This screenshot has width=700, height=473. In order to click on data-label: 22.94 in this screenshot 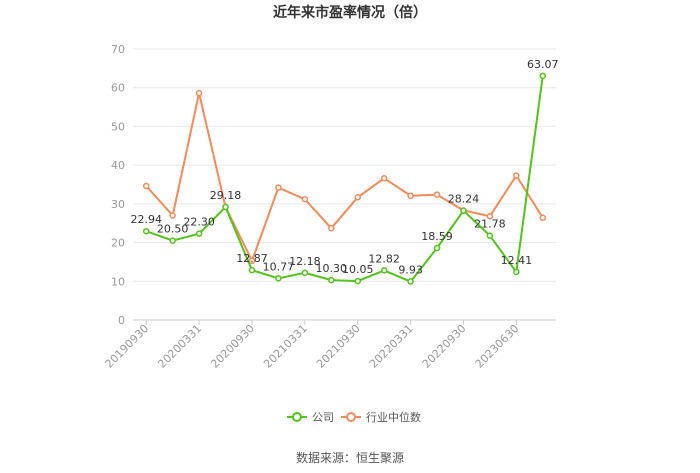, I will do `click(146, 219)`.